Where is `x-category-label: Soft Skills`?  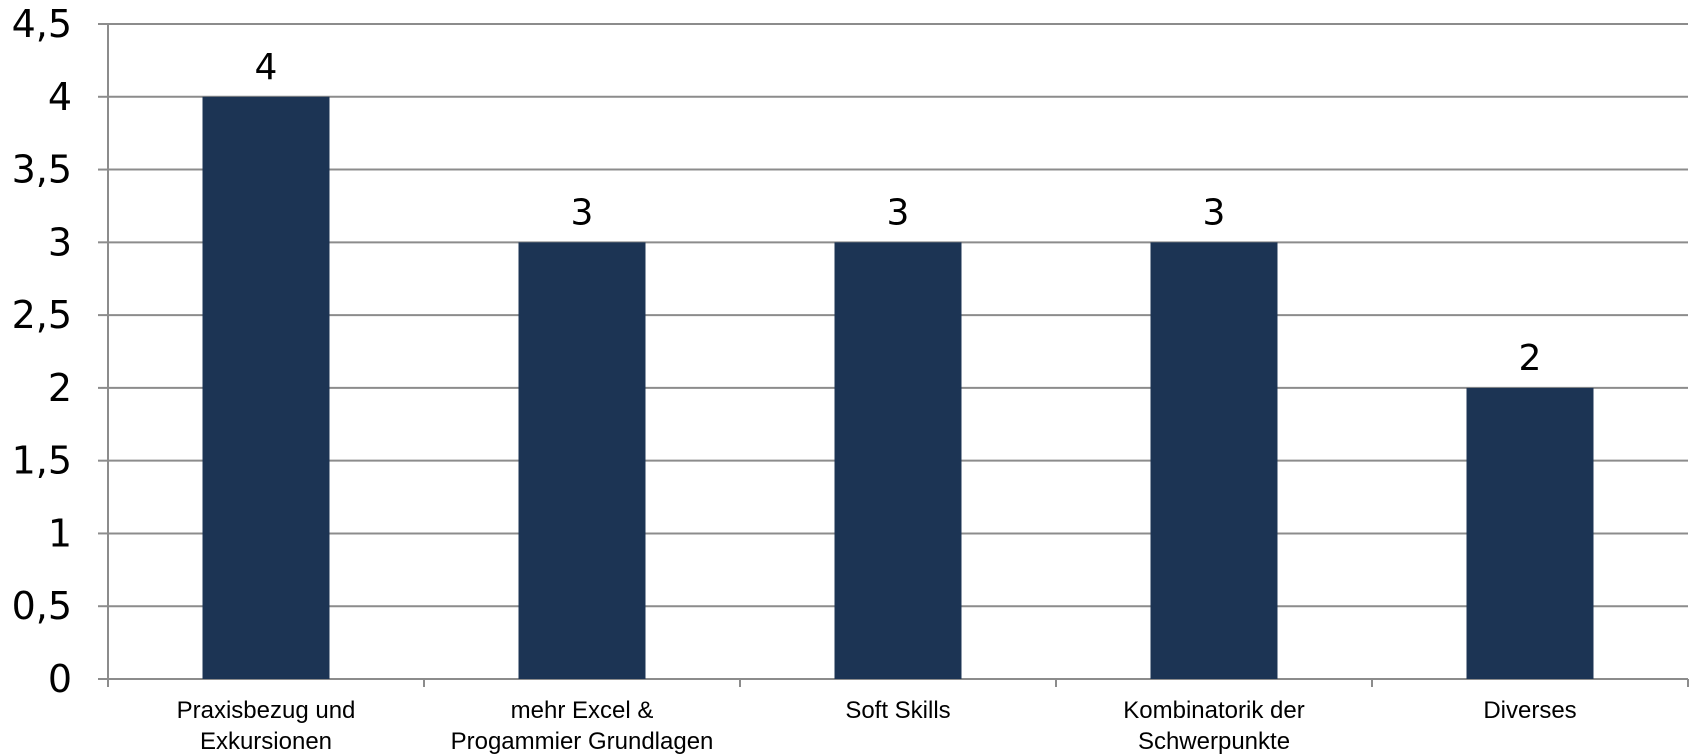
x-category-label: Soft Skills is located at coordinates (897, 710).